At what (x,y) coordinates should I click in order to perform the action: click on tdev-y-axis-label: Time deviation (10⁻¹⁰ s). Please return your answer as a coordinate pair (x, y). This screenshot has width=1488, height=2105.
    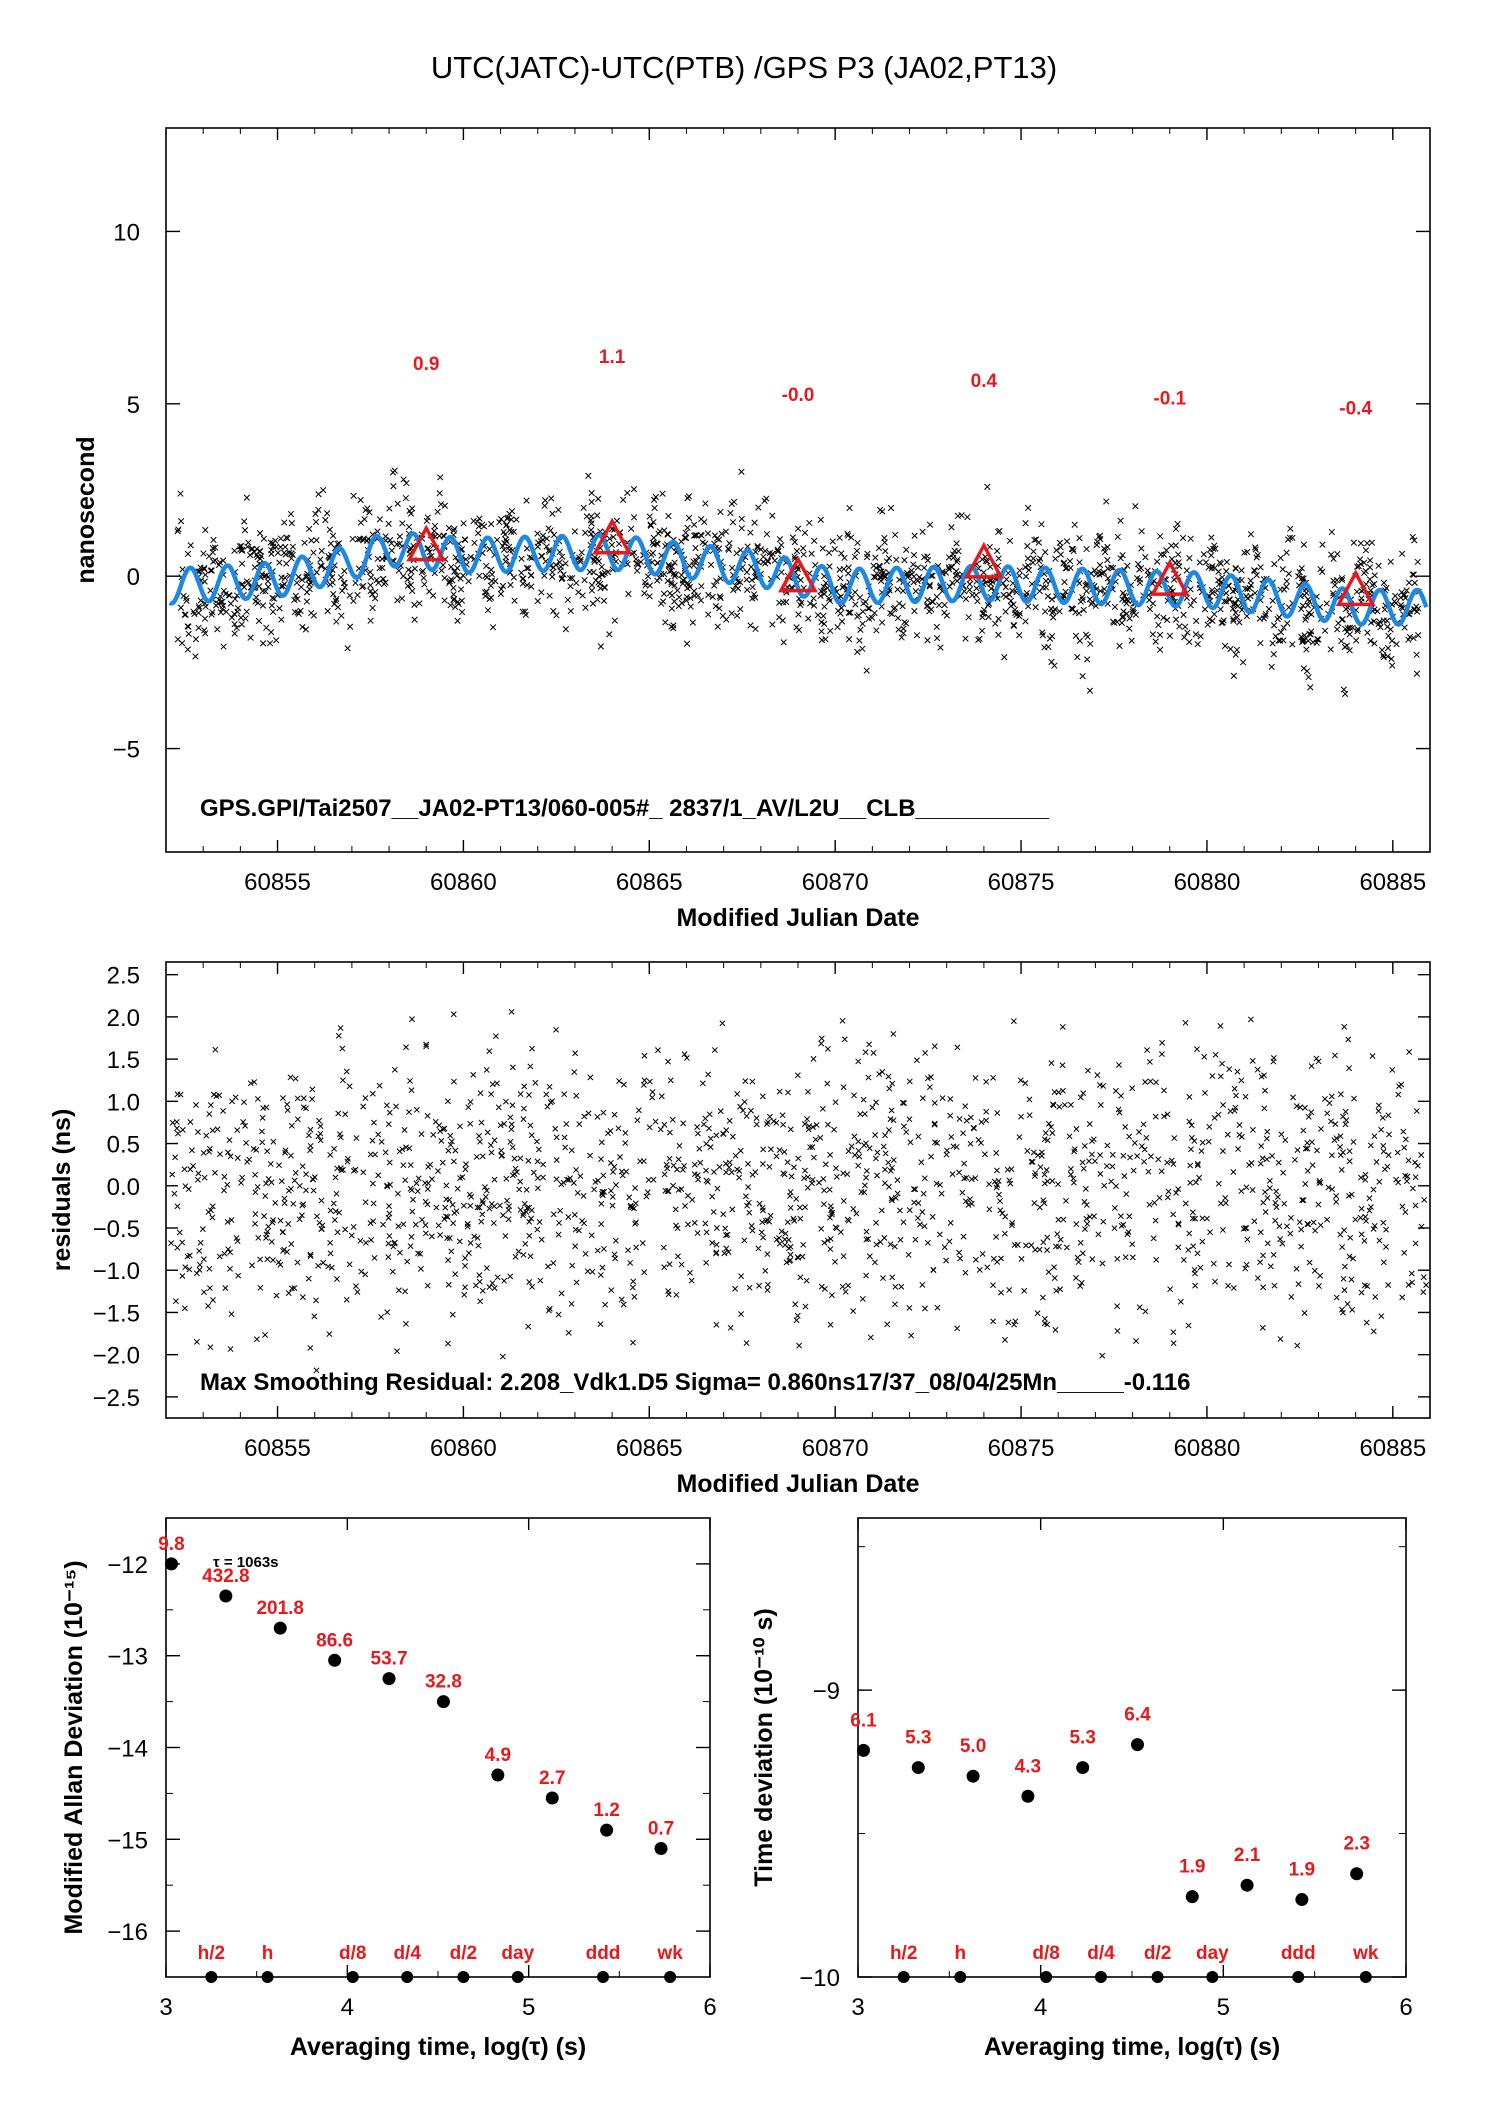
    Looking at the image, I should click on (764, 1747).